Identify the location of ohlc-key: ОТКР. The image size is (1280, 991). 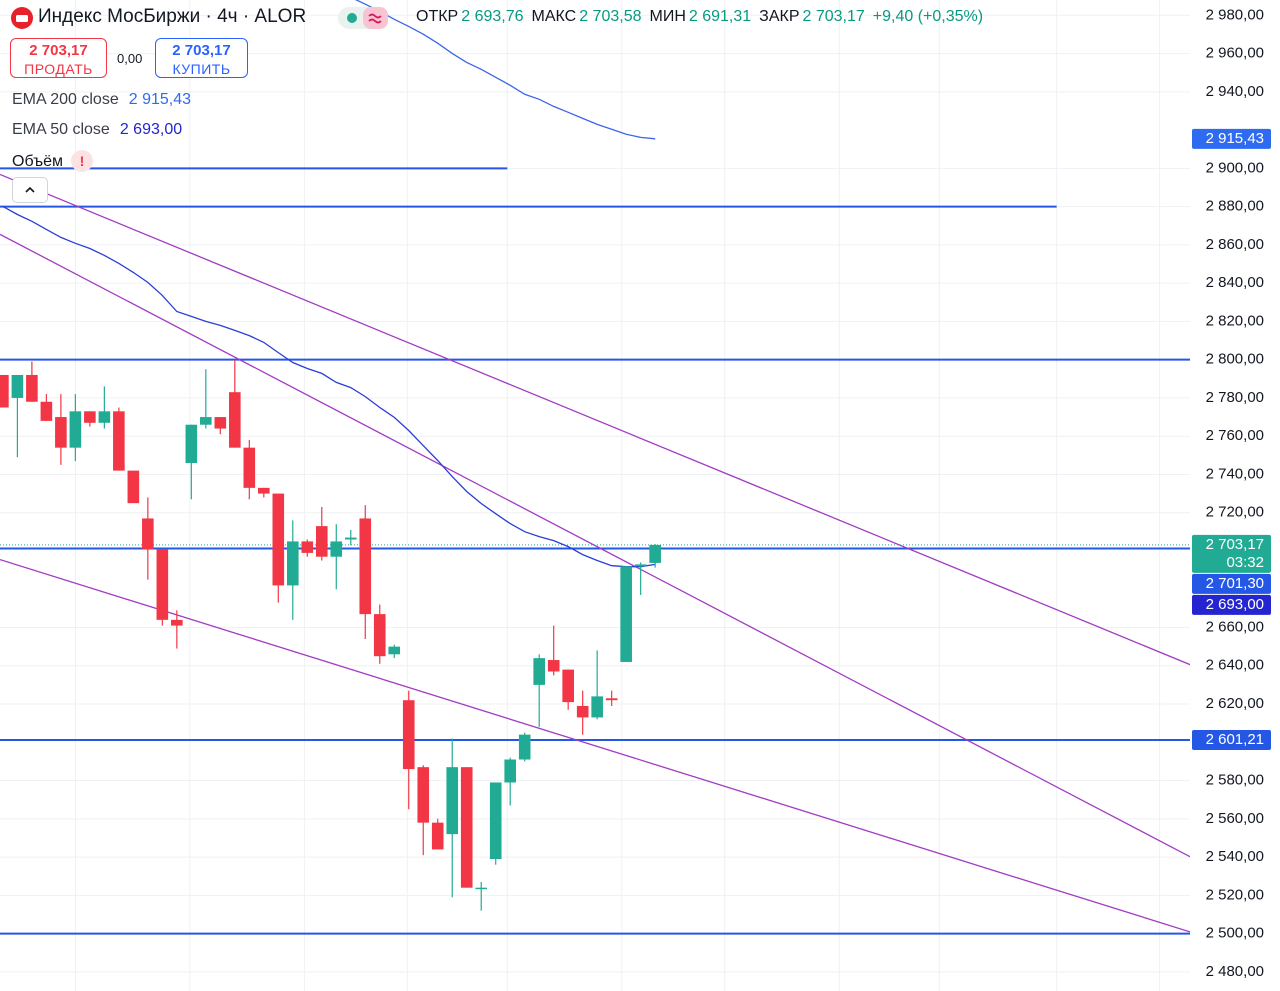
(437, 16).